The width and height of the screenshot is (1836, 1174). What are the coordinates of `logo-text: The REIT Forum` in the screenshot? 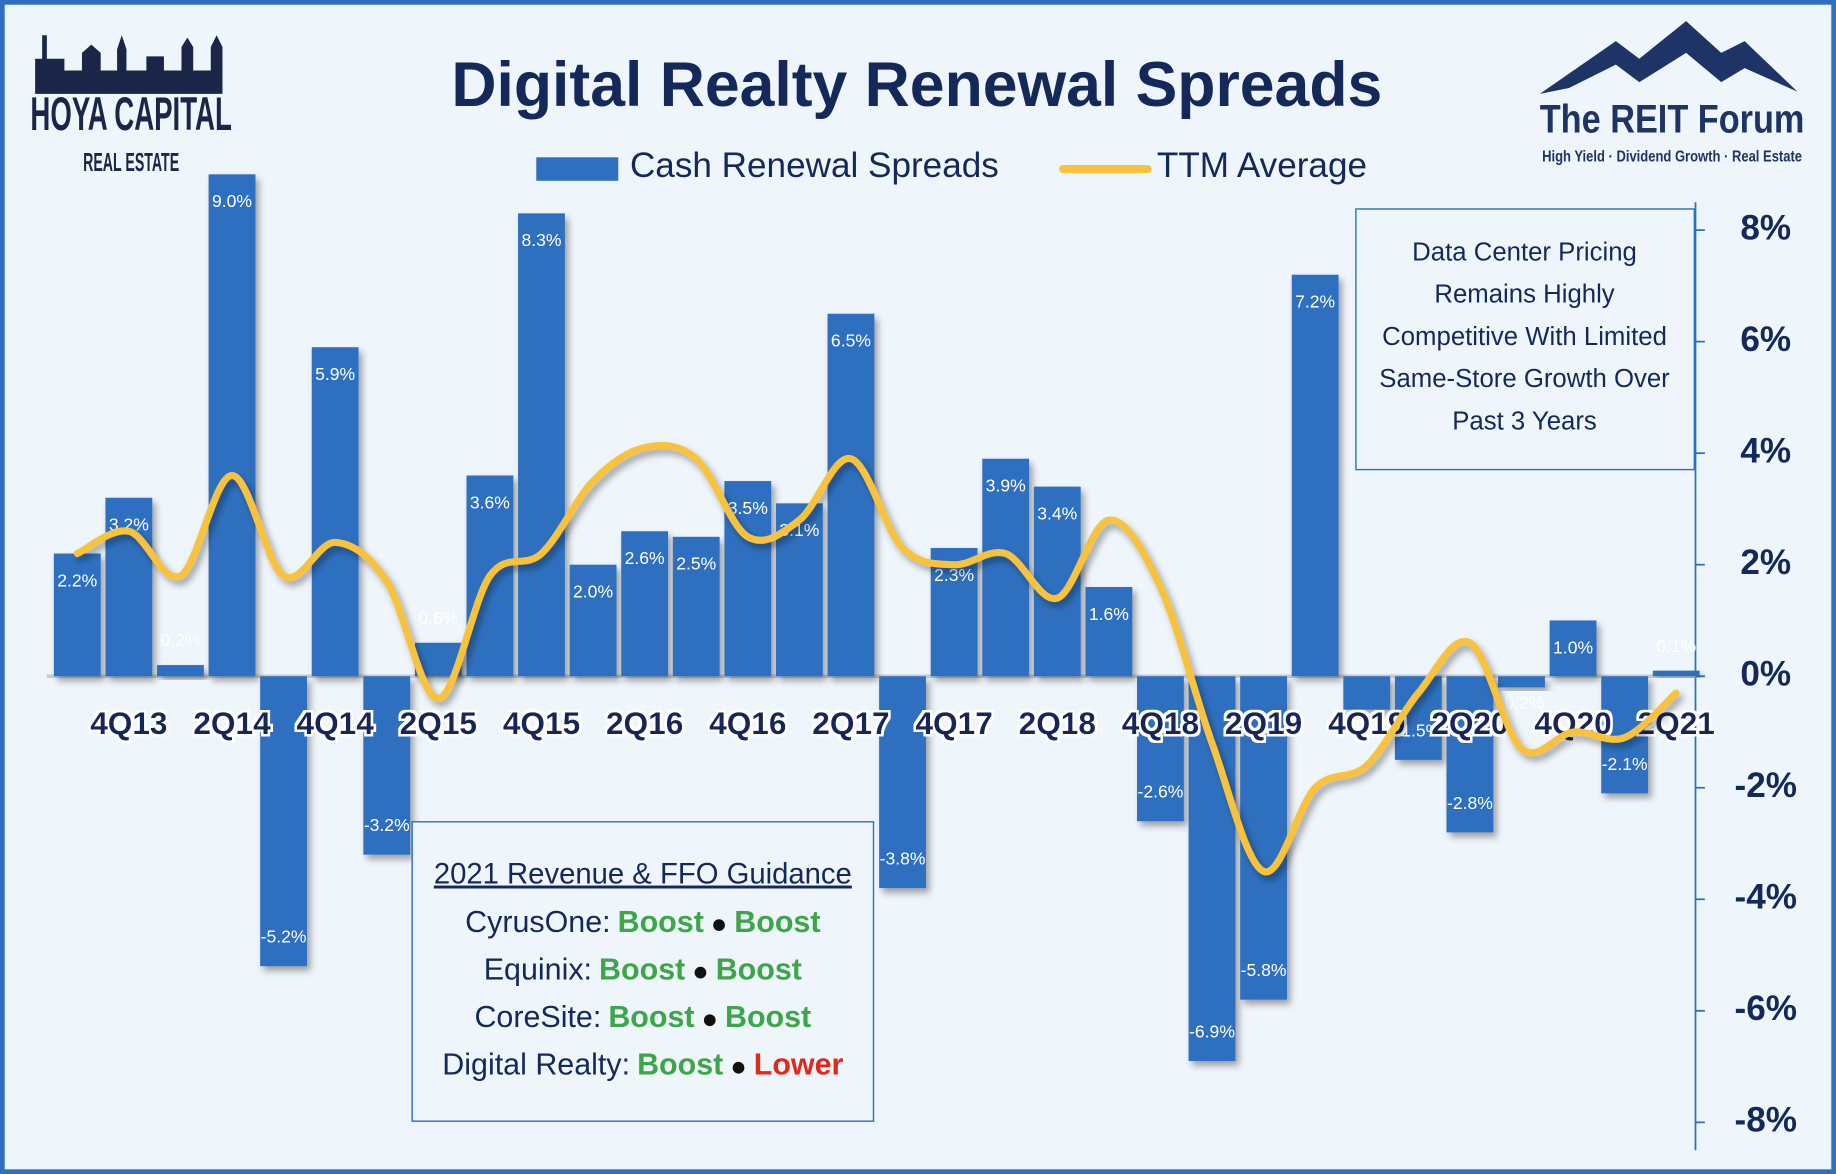 It's located at (1672, 120).